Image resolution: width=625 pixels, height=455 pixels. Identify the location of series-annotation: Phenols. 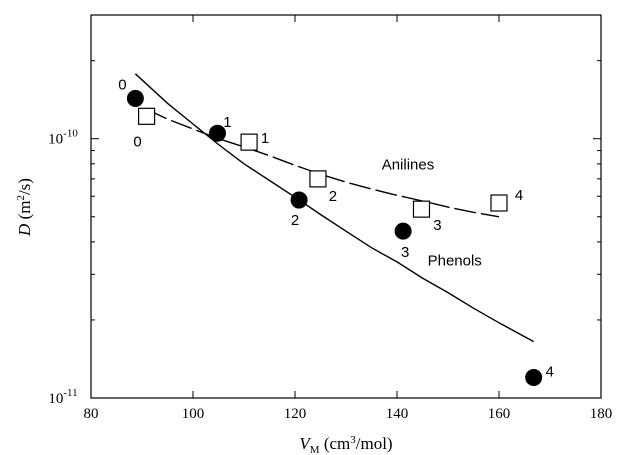
(455, 260).